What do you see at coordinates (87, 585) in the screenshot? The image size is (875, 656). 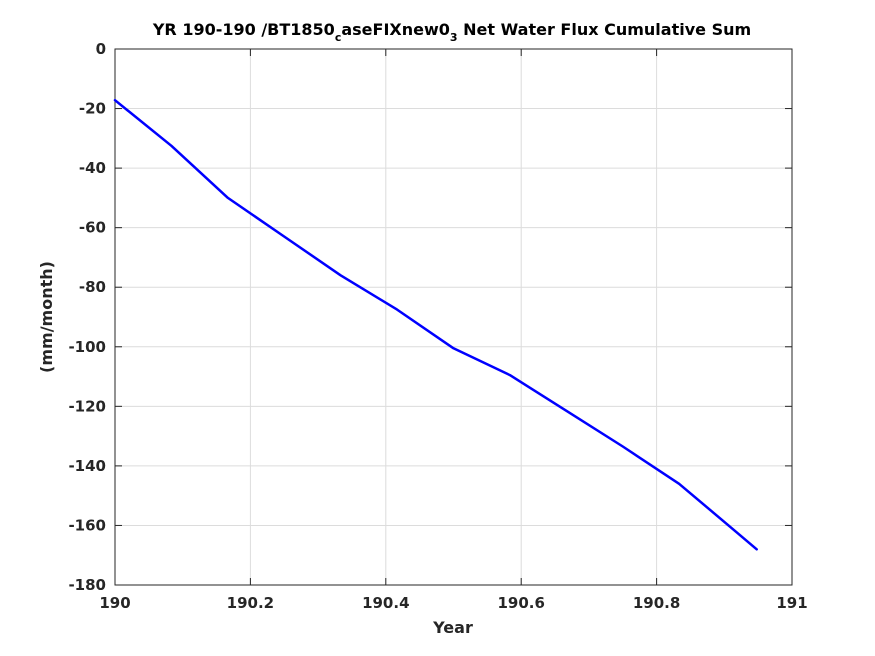 I see `y-tick-label: -180` at bounding box center [87, 585].